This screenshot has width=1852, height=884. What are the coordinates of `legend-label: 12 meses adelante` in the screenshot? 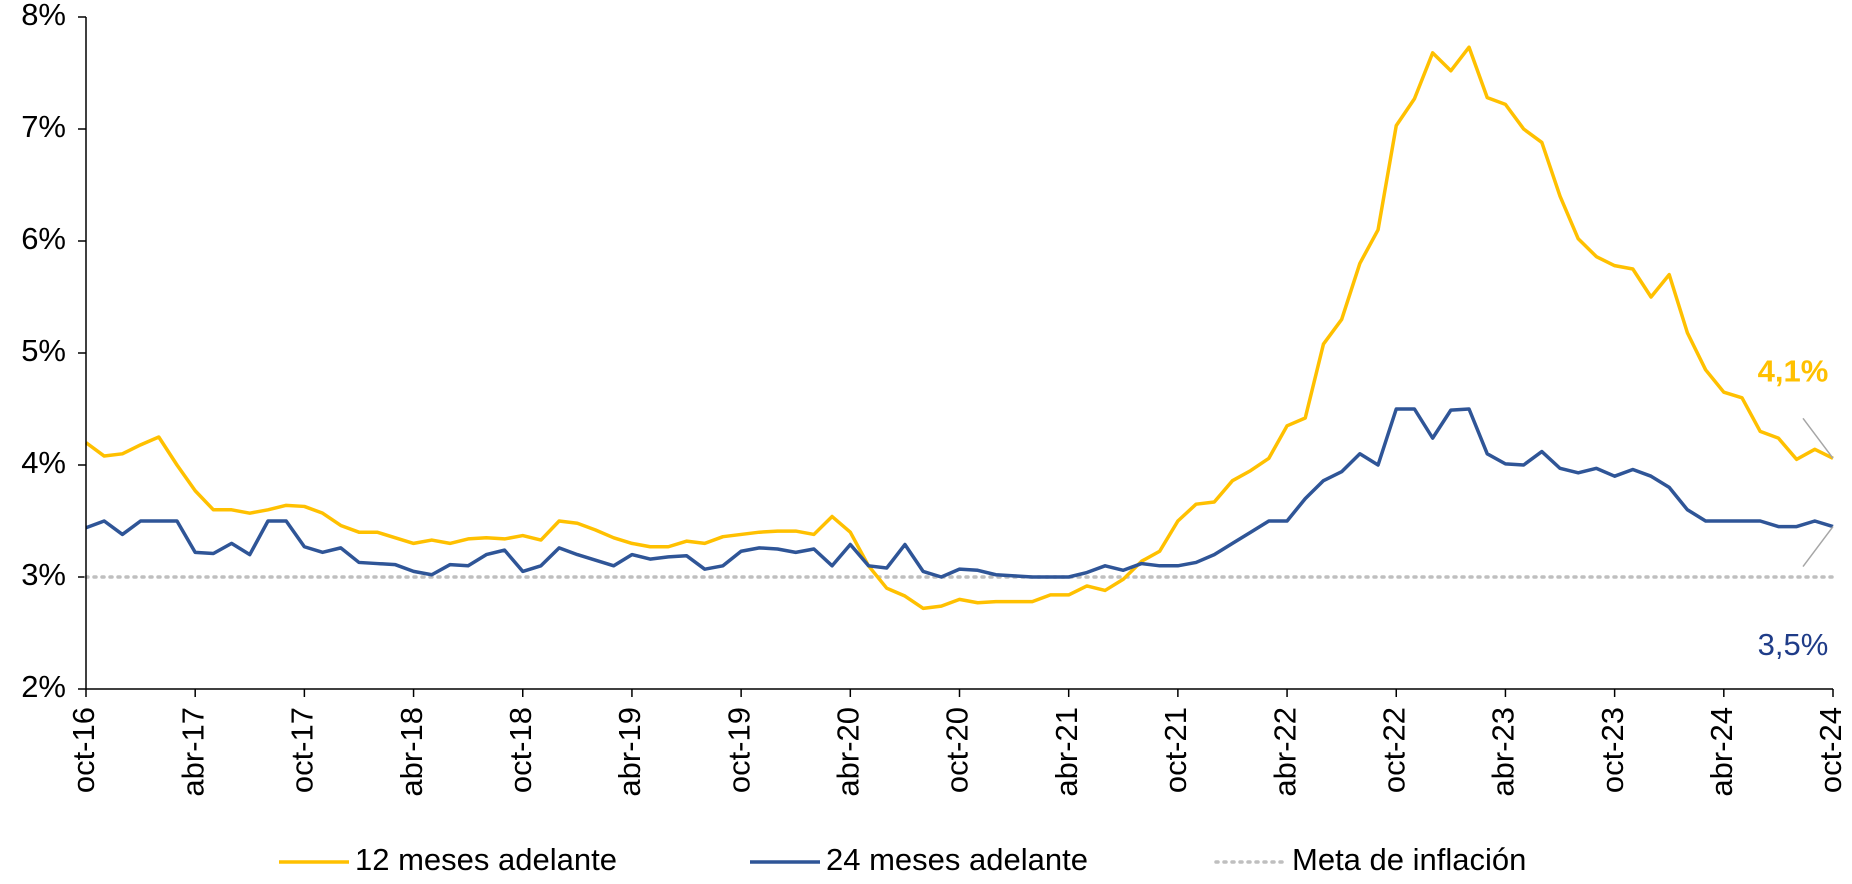 It's located at (486, 859).